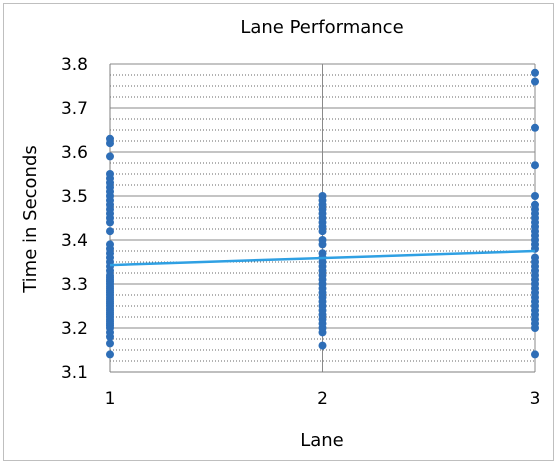 This screenshot has height=464, width=557. I want to click on y-tick-label: 3.4, so click(74, 241).